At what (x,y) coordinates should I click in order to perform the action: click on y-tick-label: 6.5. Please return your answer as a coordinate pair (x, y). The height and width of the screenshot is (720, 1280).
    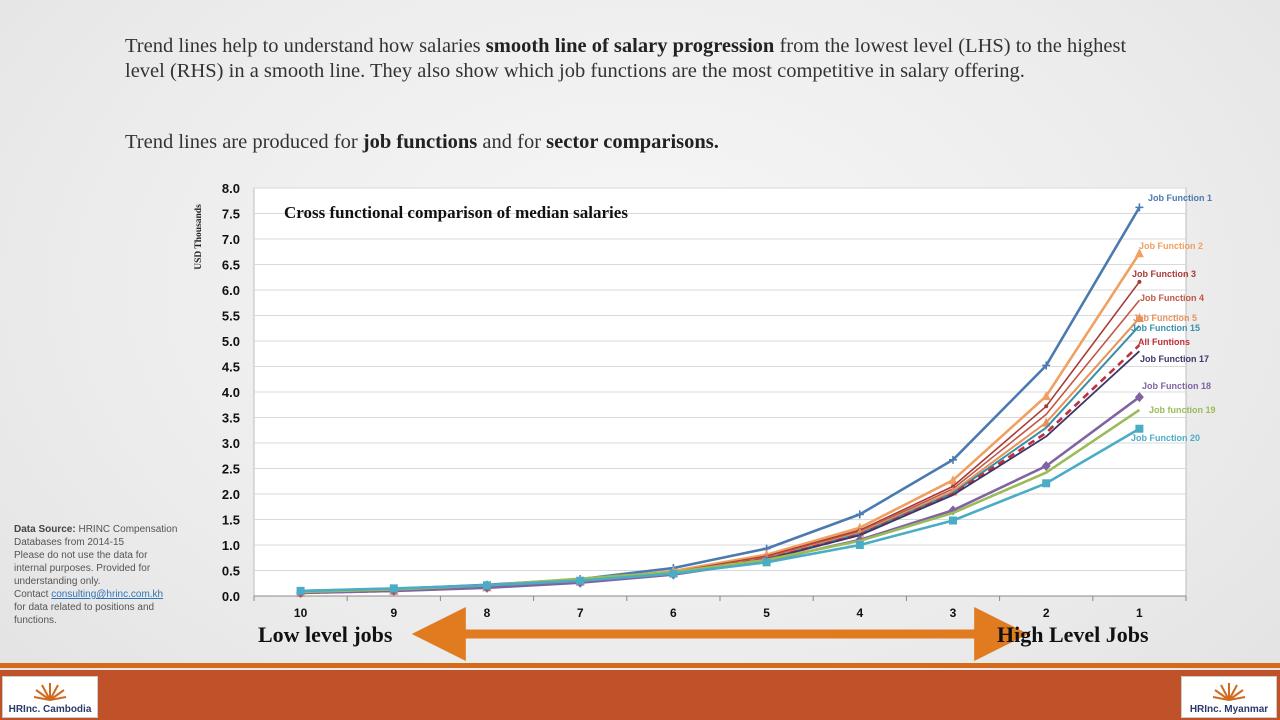
    Looking at the image, I should click on (231, 265).